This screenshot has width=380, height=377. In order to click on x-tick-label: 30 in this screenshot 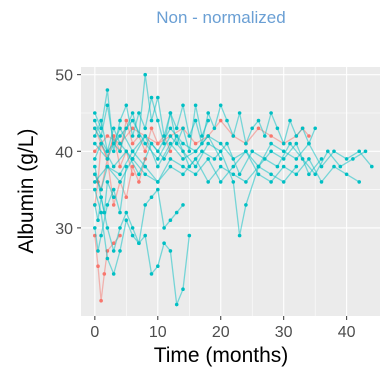, I will do `click(284, 332)`.